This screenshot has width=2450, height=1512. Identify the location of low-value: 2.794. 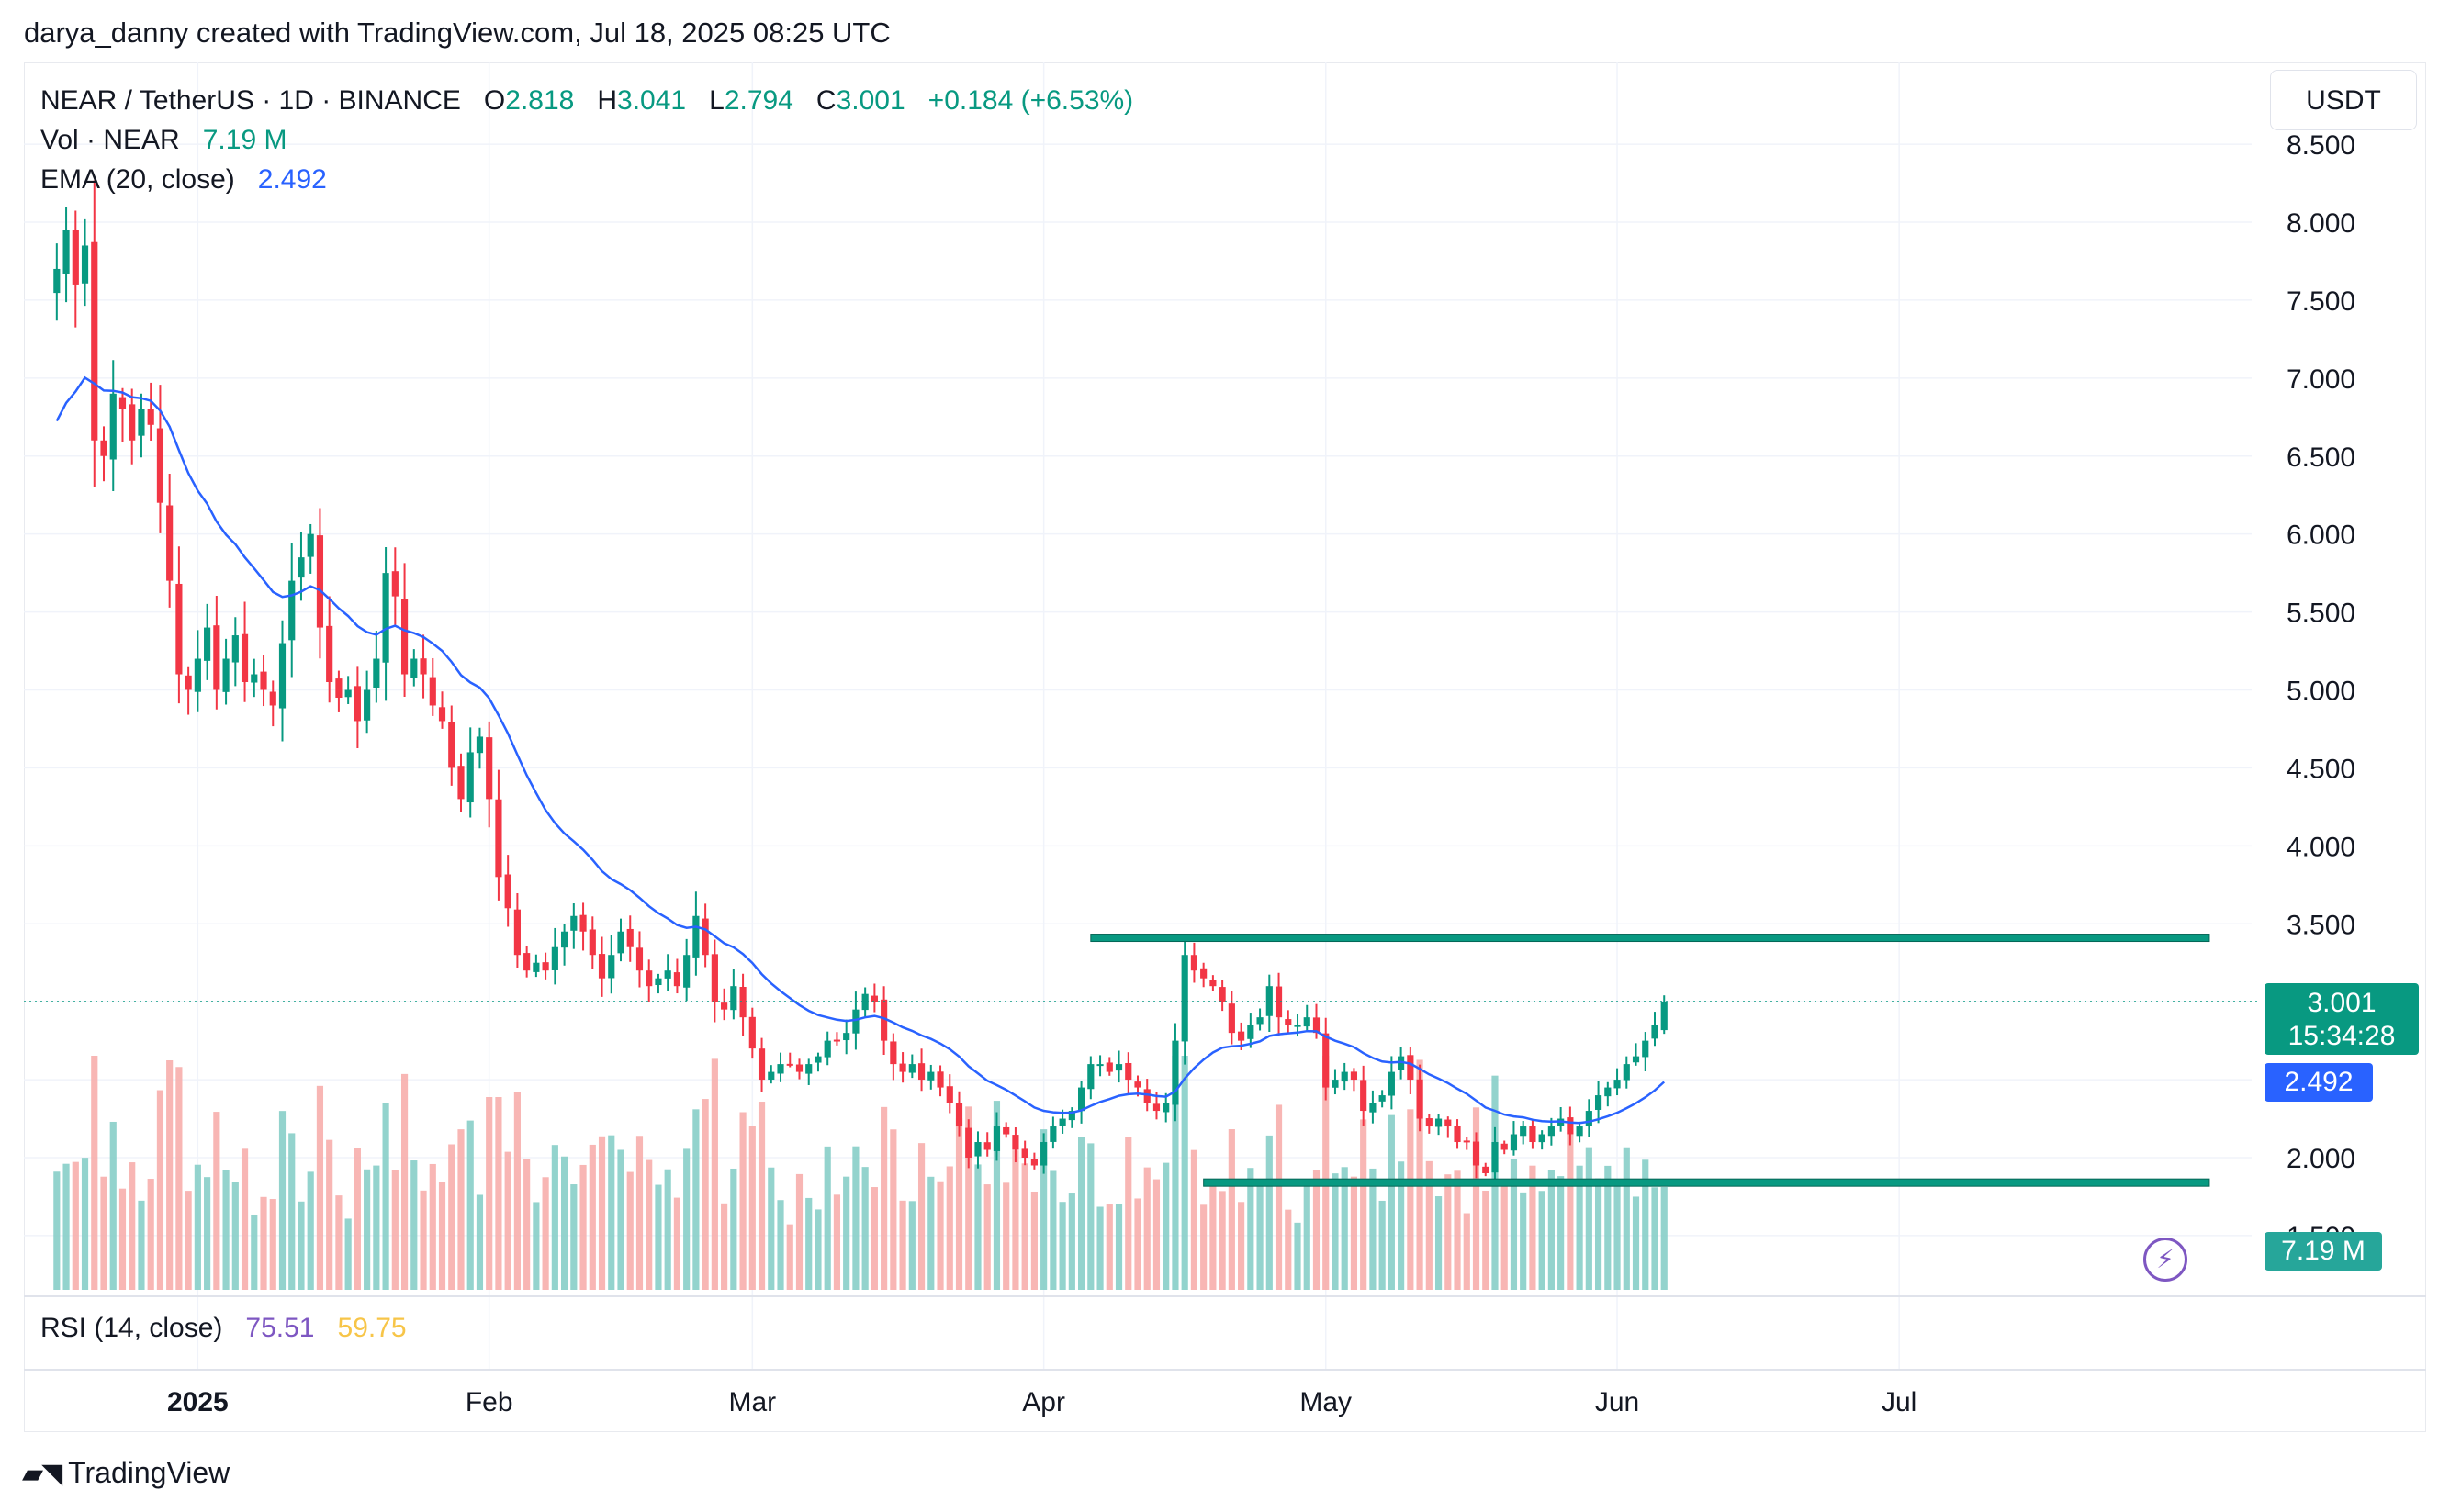
(758, 100).